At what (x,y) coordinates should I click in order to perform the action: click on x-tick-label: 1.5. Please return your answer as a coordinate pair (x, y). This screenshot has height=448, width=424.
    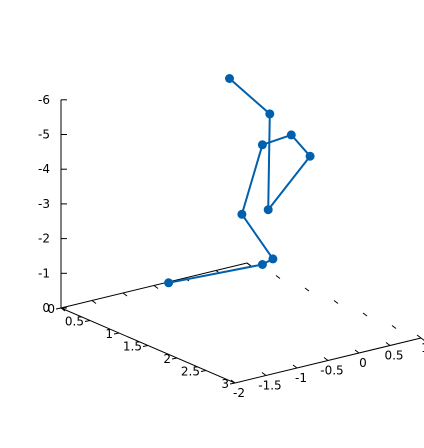
    Looking at the image, I should click on (132, 347).